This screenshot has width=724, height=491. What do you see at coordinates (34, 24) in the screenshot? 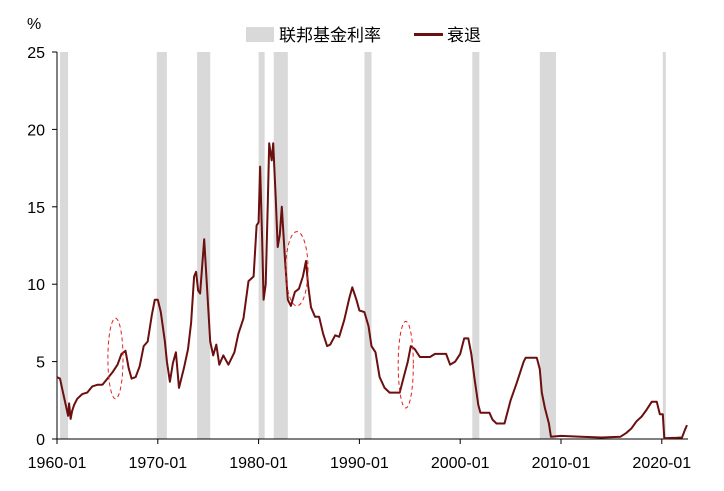
I see `y-unit-label: %` at bounding box center [34, 24].